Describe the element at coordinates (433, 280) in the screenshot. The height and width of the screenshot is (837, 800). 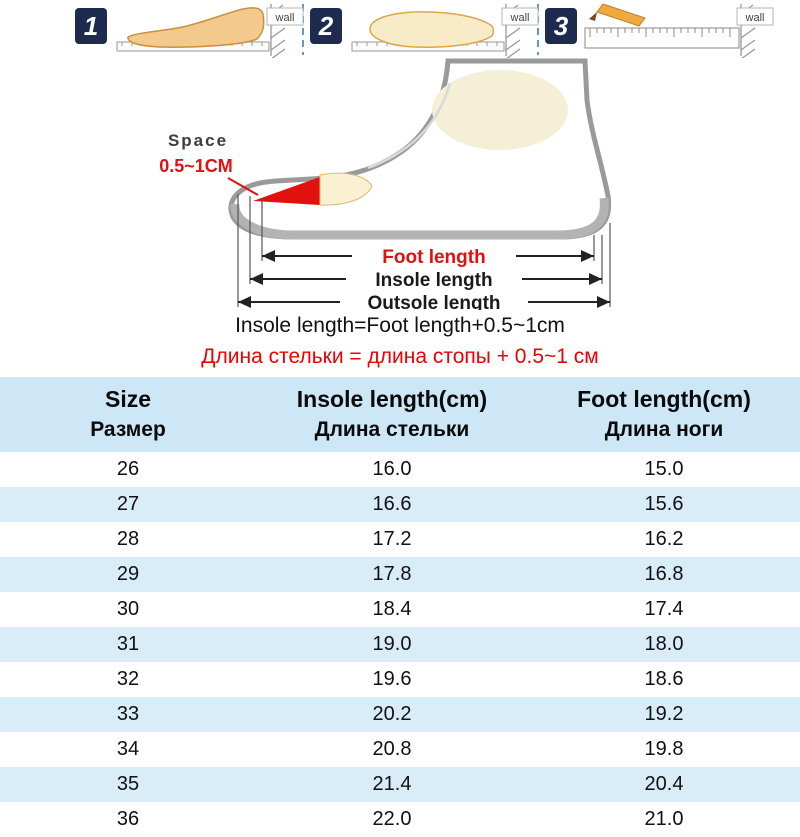
I see `insole-length-label: Insole length` at that location.